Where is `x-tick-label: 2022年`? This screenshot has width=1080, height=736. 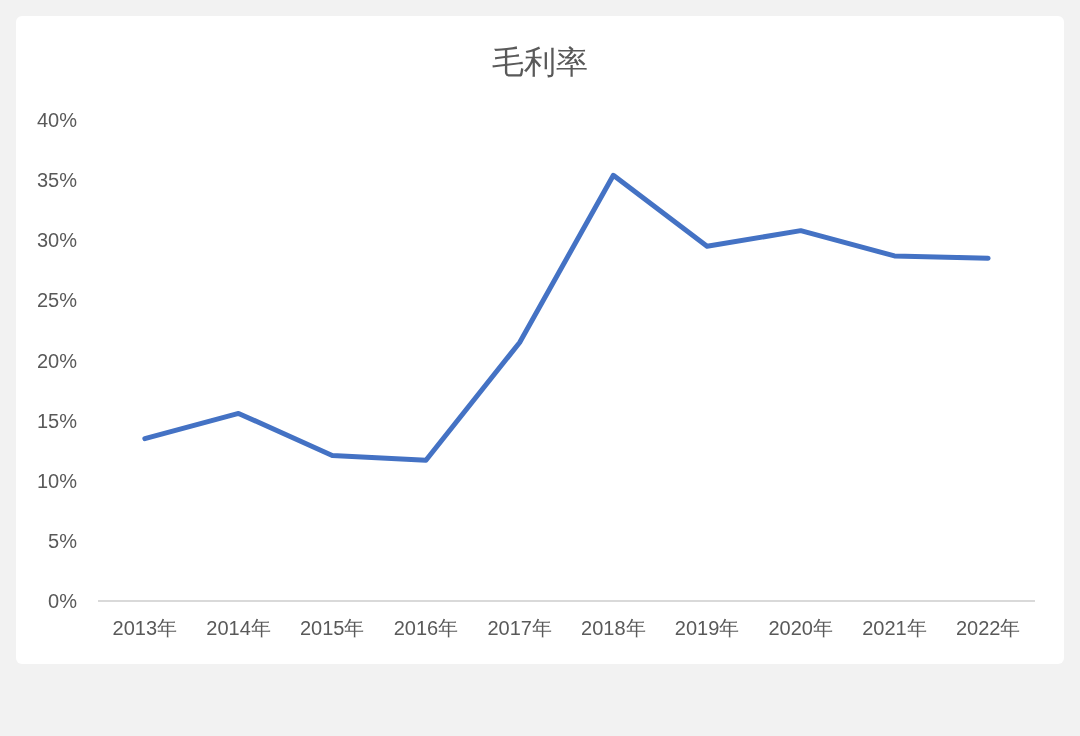
x-tick-label: 2022年 is located at coordinates (988, 628).